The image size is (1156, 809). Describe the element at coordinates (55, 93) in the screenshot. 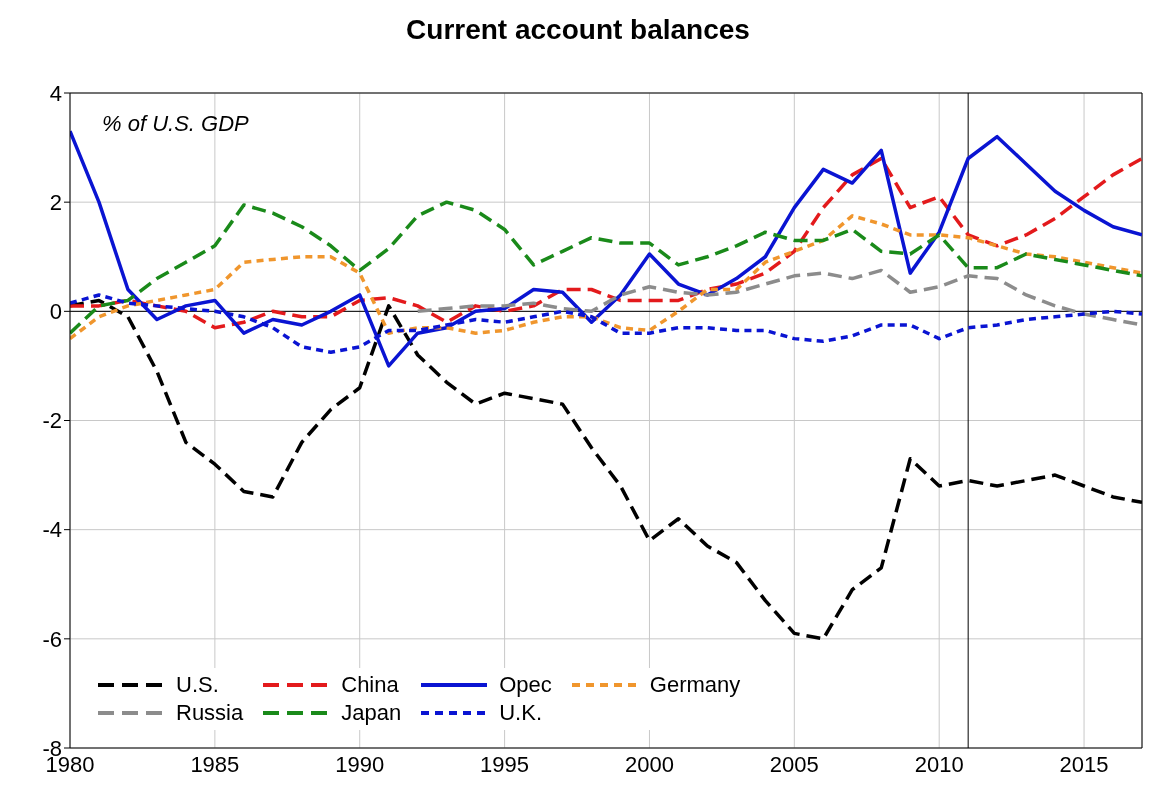

I see `y-tick-label: 4` at that location.